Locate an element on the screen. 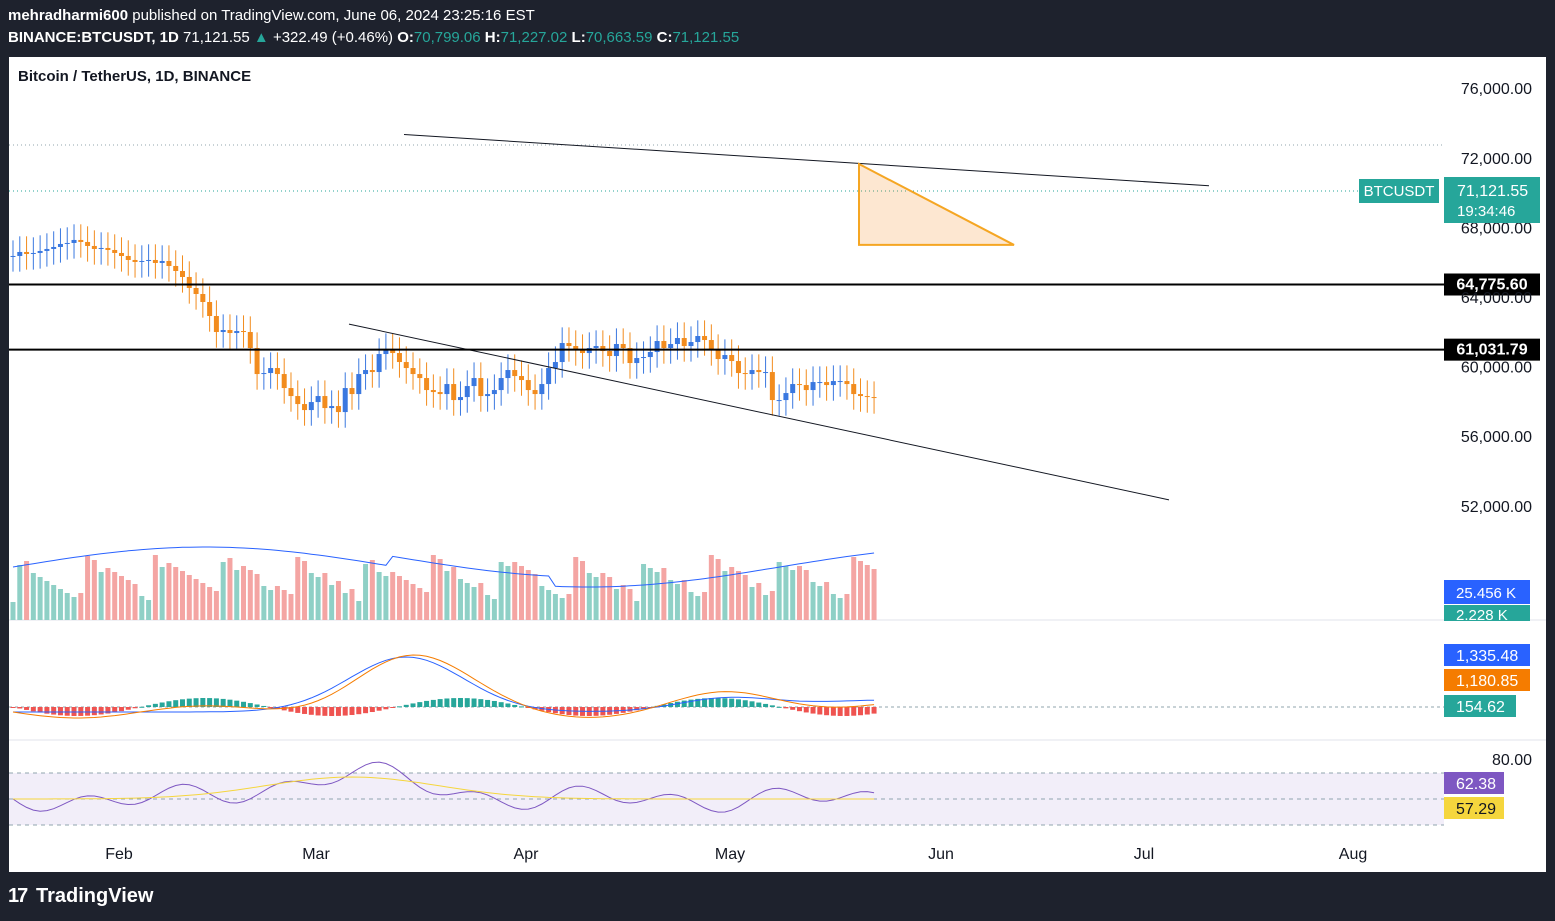 This screenshot has height=921, width=1555. tradingview-logo: 17 TradingView is located at coordinates (80, 896).